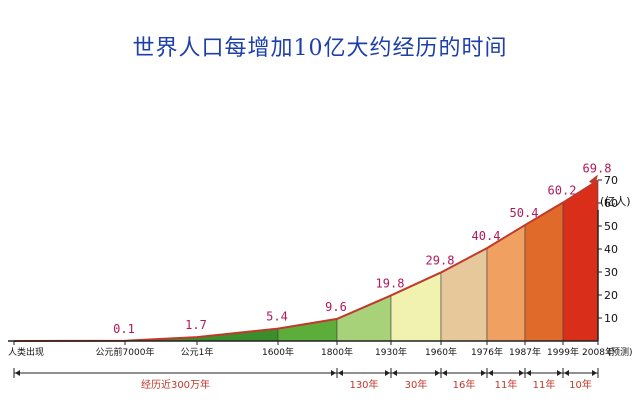 The image size is (640, 410). I want to click on data-label: 1.7, so click(196, 325).